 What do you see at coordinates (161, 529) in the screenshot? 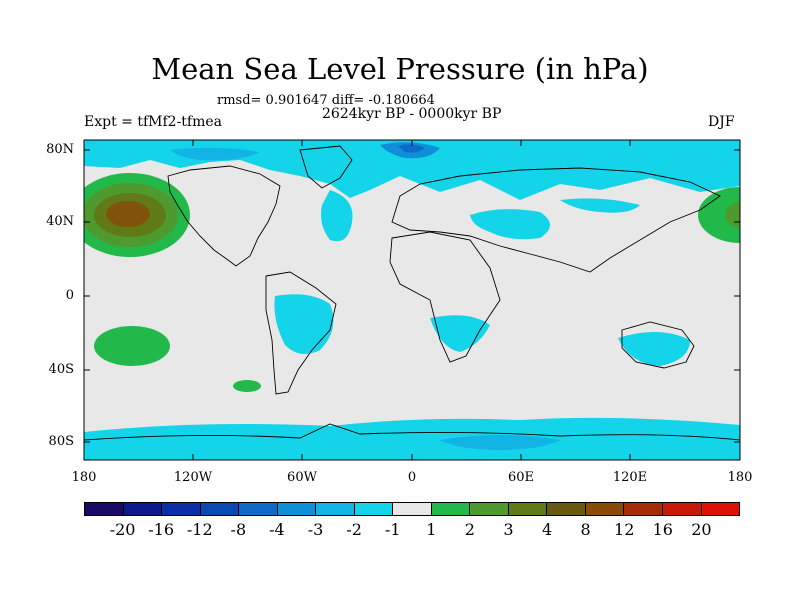
I see `colorbar-label: -16` at bounding box center [161, 529].